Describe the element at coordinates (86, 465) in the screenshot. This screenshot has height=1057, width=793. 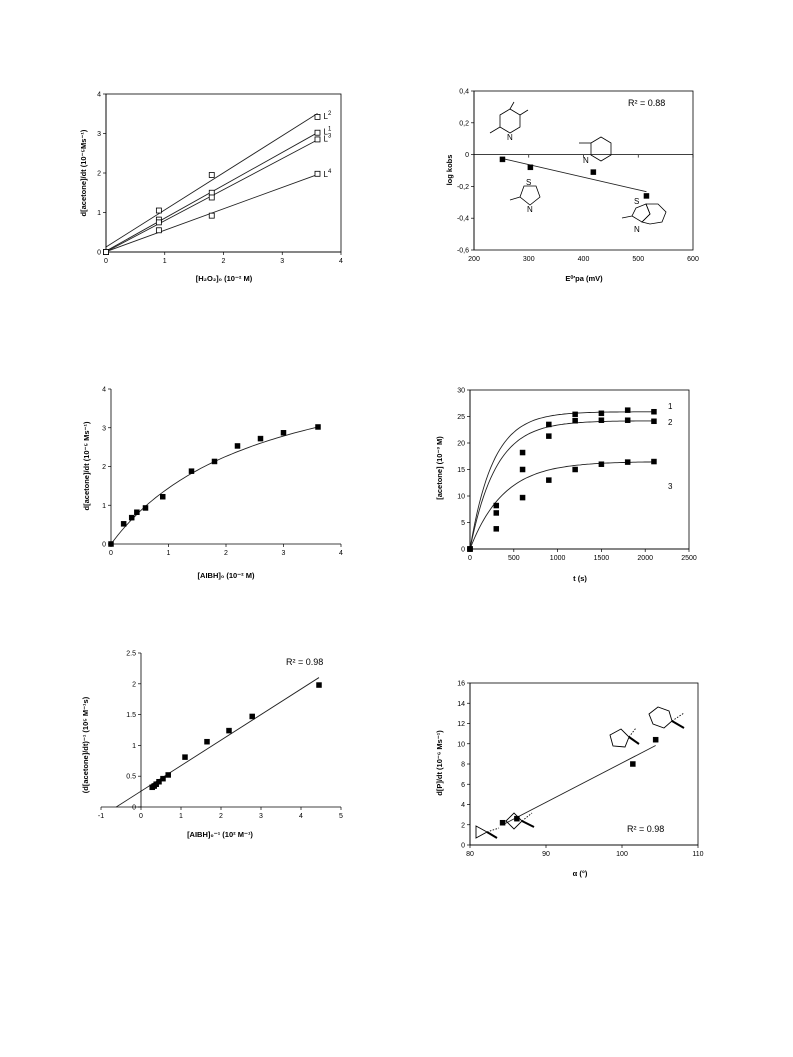
I see `chart-3-y-label: d[acetone]/dt (10⁻⁵ Ms⁻¹)` at that location.